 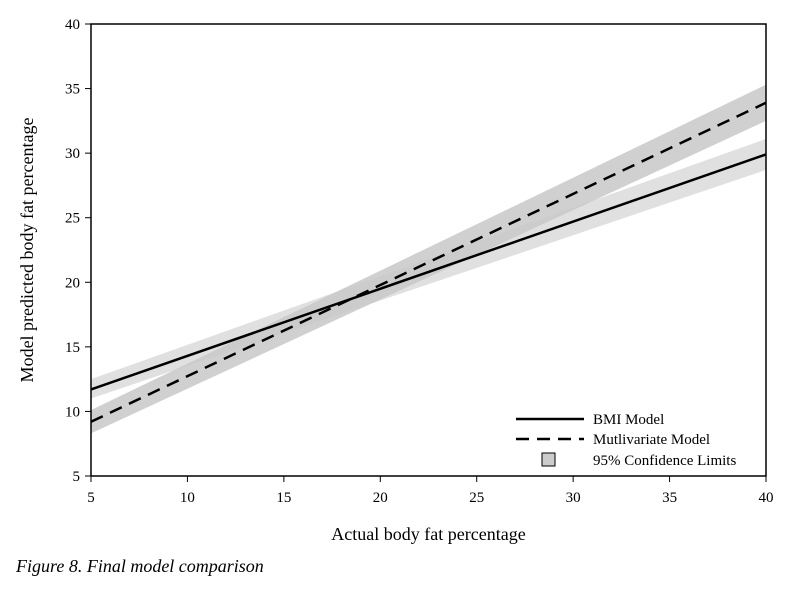 I want to click on y-tick-label: 35, so click(x=72, y=90).